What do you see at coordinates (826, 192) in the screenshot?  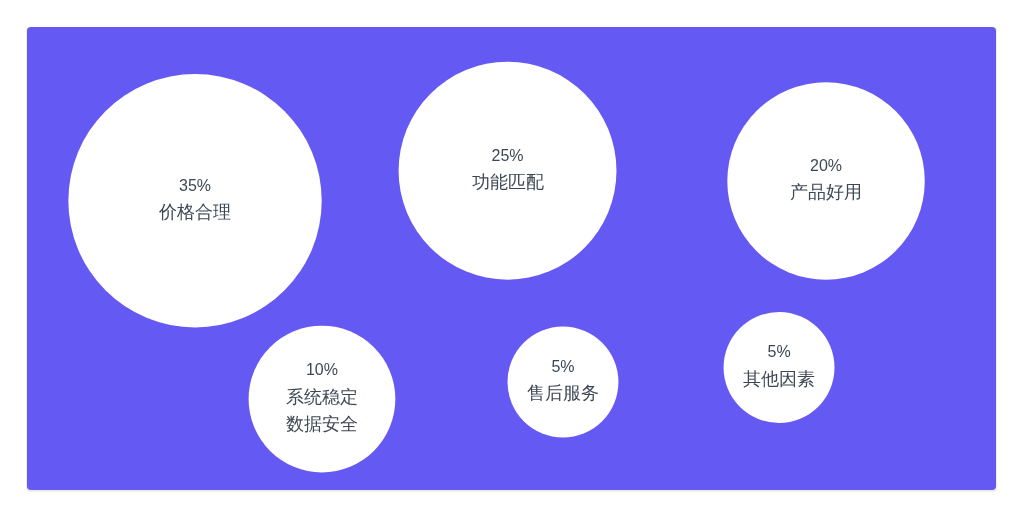 I see `category-label: 产品好用` at bounding box center [826, 192].